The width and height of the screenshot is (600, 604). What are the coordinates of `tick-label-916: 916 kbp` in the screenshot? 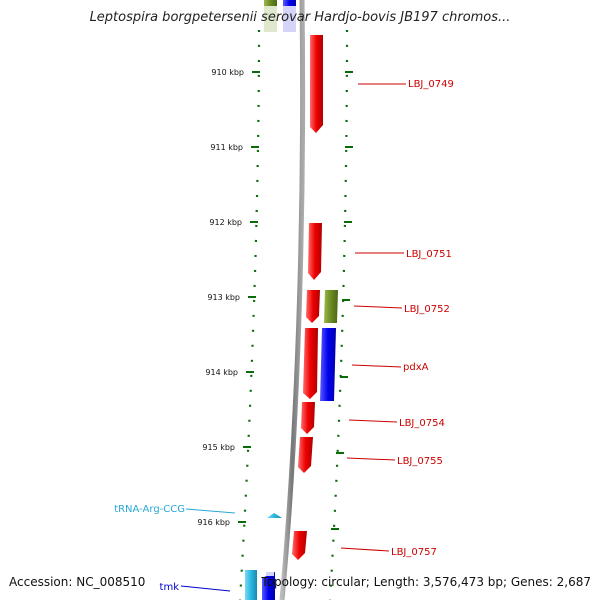 It's located at (213, 522).